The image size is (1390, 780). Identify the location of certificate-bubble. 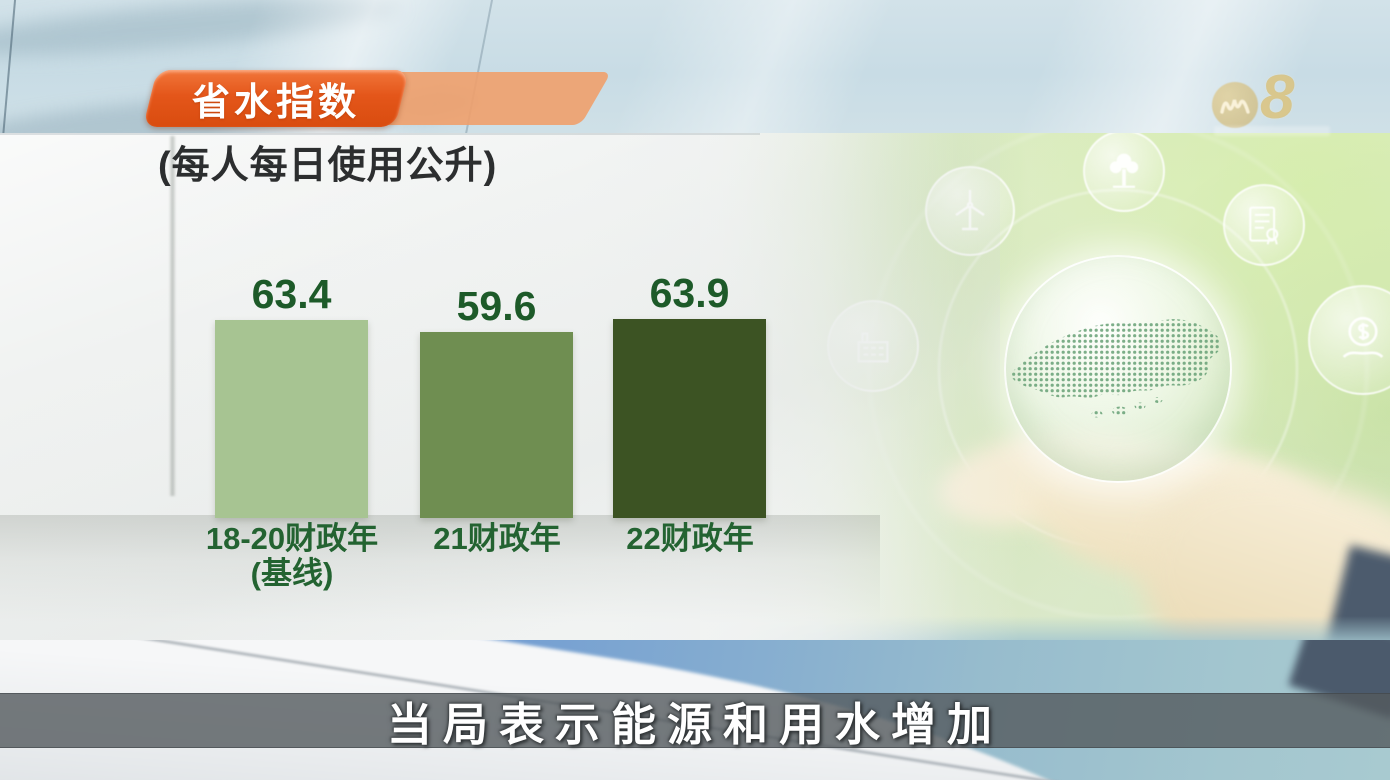
(1264, 225).